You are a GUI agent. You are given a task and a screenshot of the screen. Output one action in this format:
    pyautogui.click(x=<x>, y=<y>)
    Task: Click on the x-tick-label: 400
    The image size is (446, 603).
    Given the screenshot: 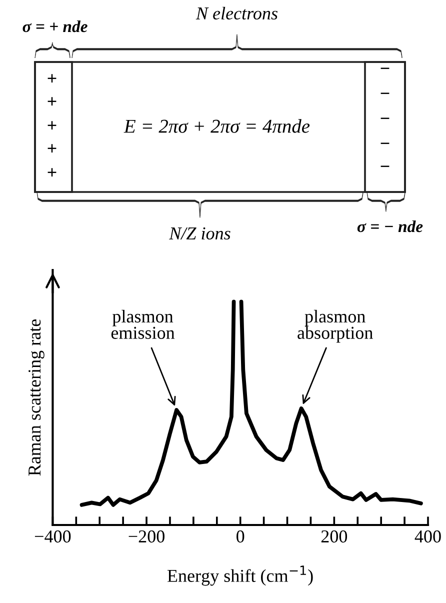 What is the action you would take?
    pyautogui.click(x=427, y=536)
    